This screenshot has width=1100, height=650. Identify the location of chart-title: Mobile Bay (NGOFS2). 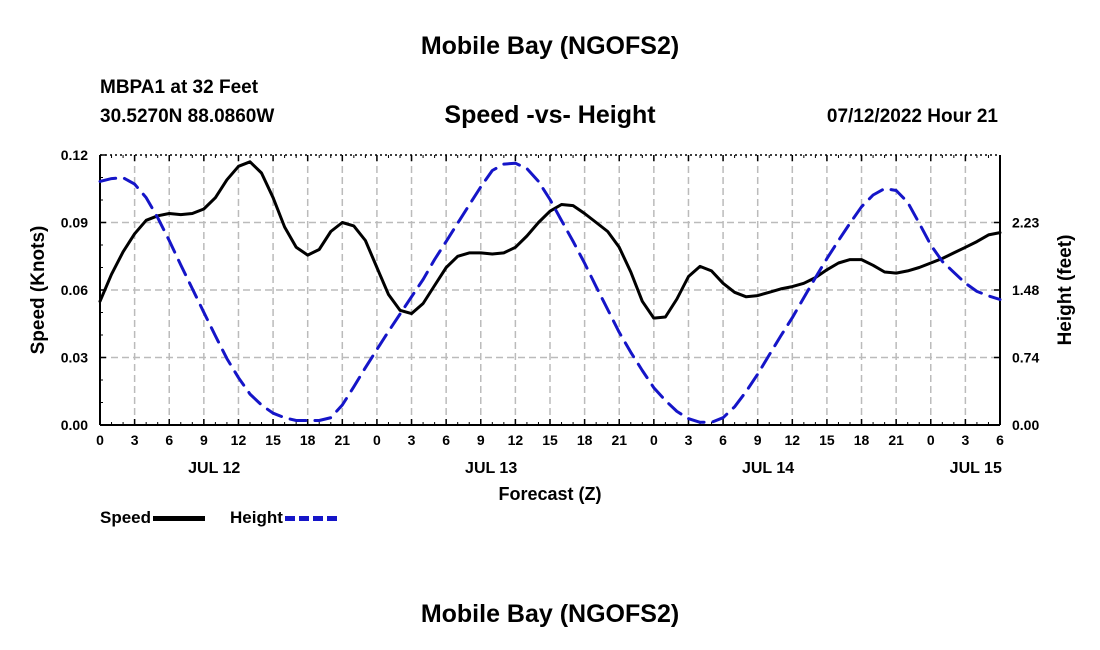
(550, 46).